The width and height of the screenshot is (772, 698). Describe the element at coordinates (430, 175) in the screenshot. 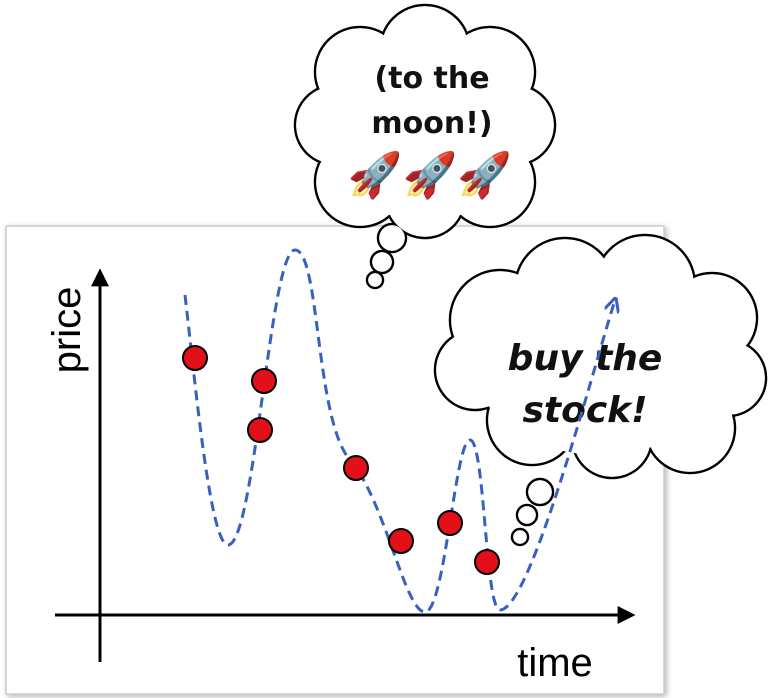

I see `bubble-emoji: 🚀🚀🚀` at that location.